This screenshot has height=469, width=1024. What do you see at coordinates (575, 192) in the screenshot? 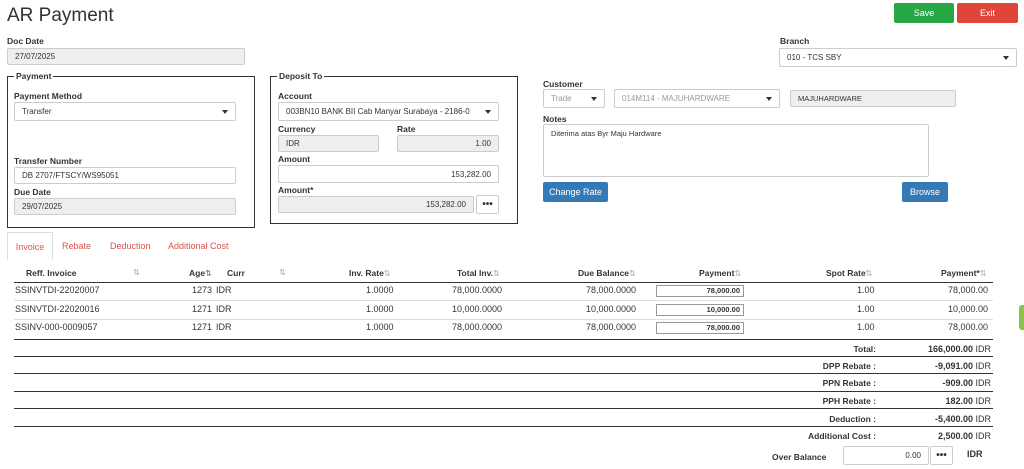
I see `change-rate-button: Change Rate` at bounding box center [575, 192].